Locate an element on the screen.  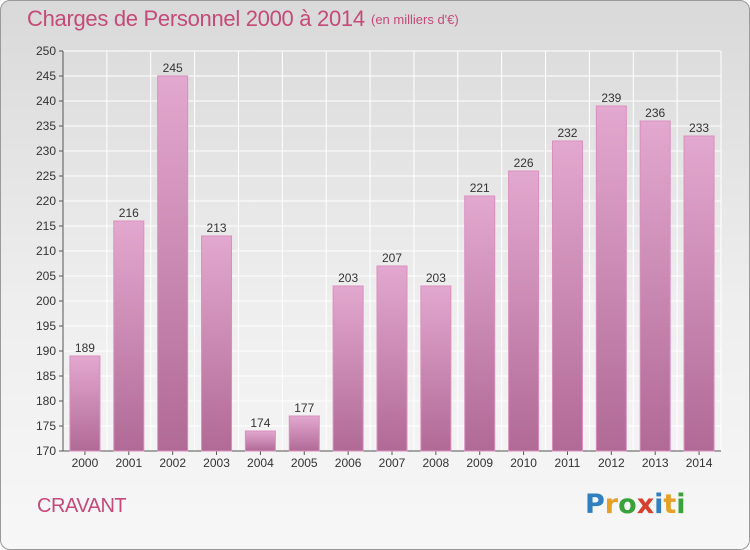
logo-letter: t is located at coordinates (670, 504).